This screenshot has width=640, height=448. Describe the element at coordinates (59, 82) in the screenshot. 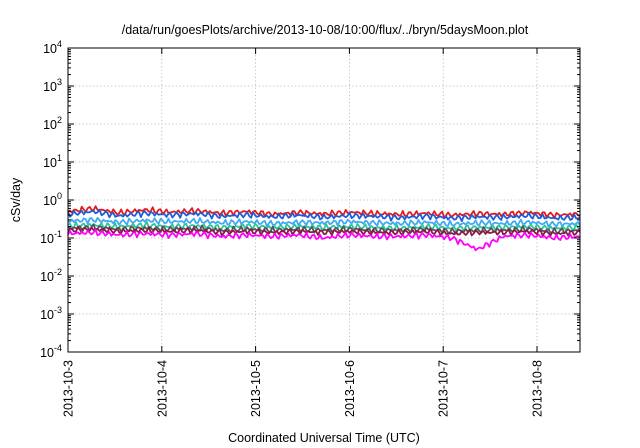

I see `y-tick-exponent: 3` at that location.